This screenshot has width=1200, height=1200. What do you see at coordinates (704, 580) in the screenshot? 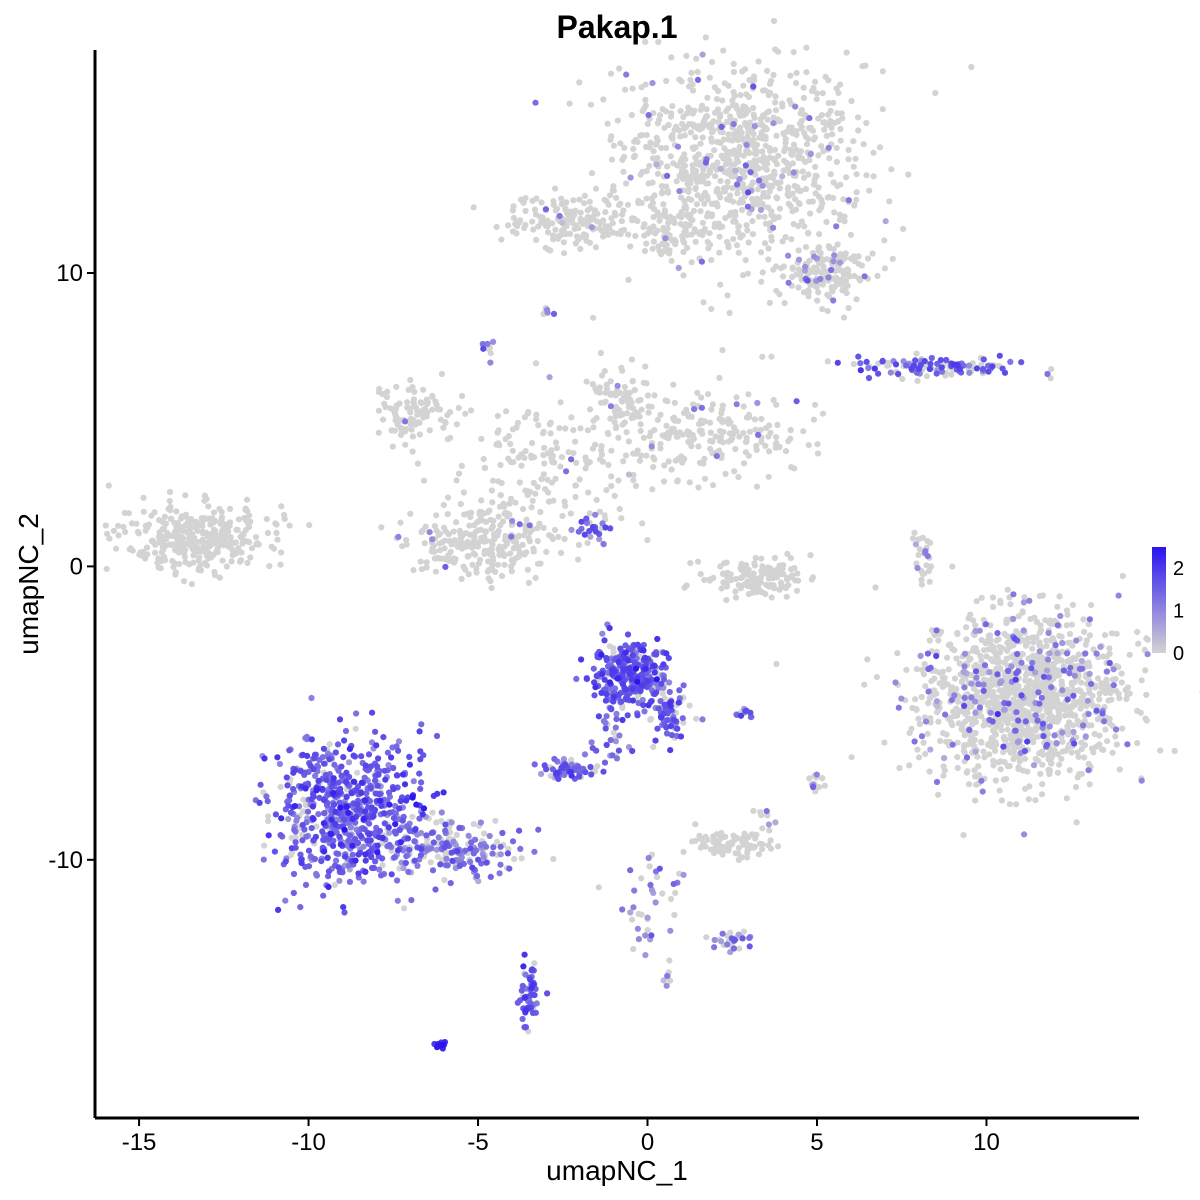
I see `cell-point-center-right-arc` at bounding box center [704, 580].